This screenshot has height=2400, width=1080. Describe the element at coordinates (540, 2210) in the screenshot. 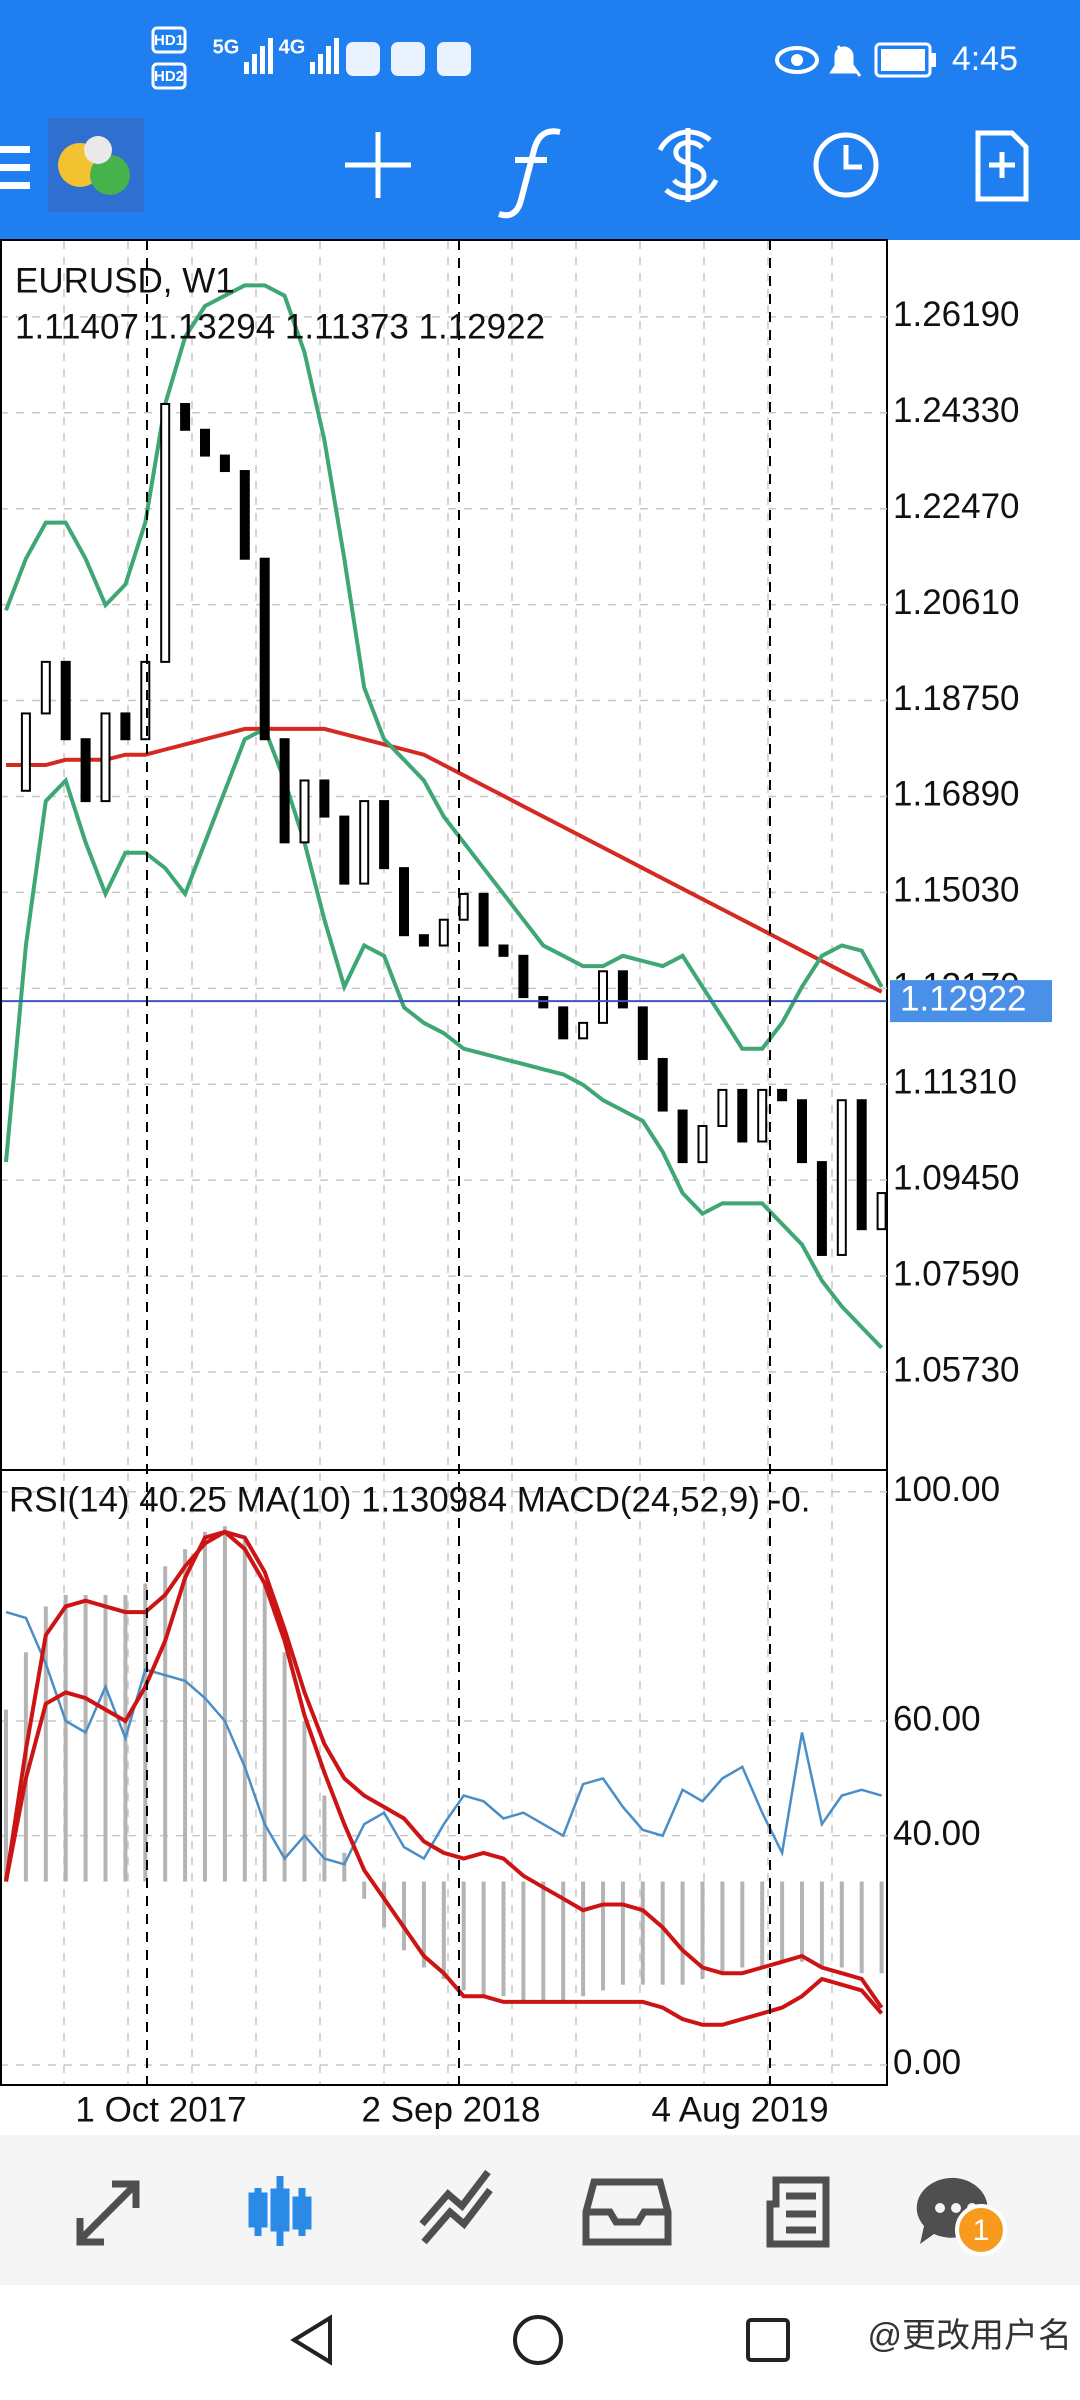

I see `bottom-nav` at that location.